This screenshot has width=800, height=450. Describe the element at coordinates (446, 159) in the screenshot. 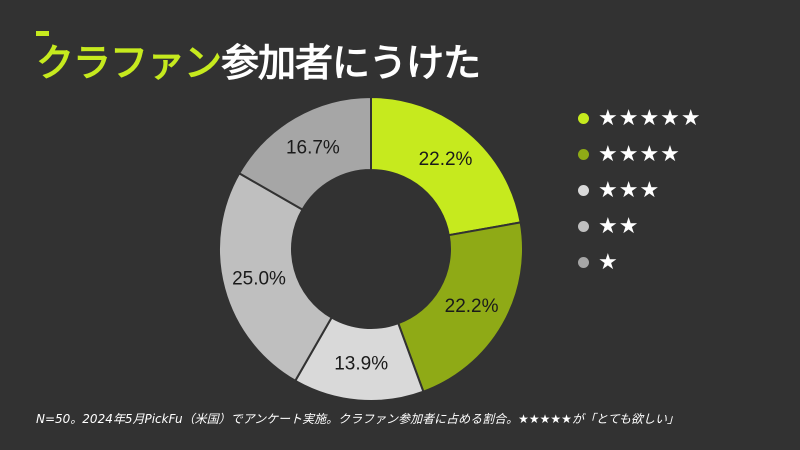

I see `slice-label-1: 22.2%` at that location.